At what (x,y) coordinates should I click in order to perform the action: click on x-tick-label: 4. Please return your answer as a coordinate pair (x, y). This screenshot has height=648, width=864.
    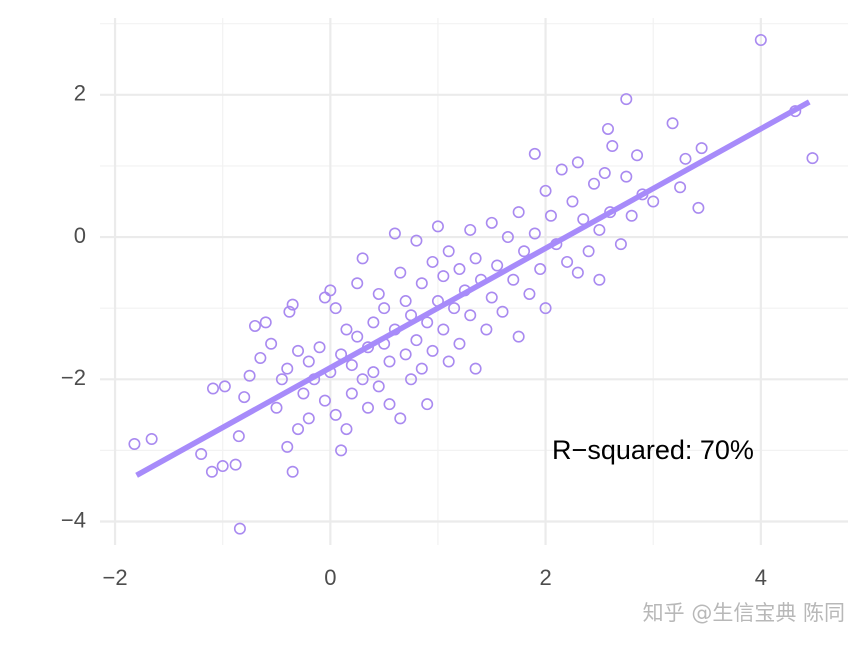
    Looking at the image, I should click on (761, 577).